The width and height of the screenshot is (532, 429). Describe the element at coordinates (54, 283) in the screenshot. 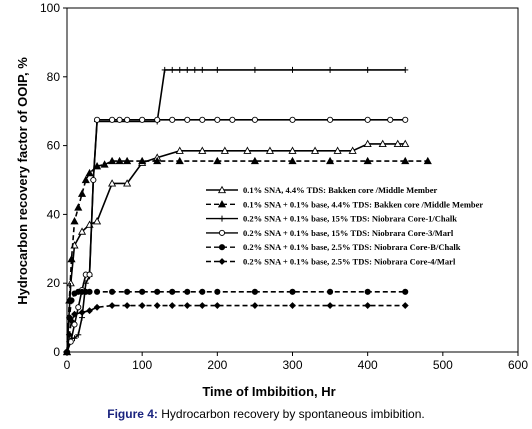

I see `y-tick-label: 20` at that location.